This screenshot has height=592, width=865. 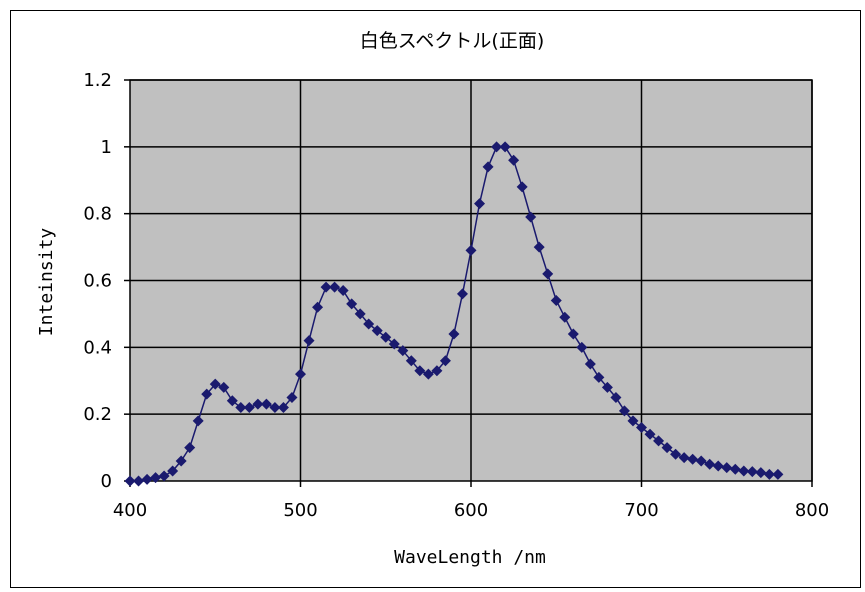 I want to click on y-axis-label: Inteinsity, so click(x=46, y=282).